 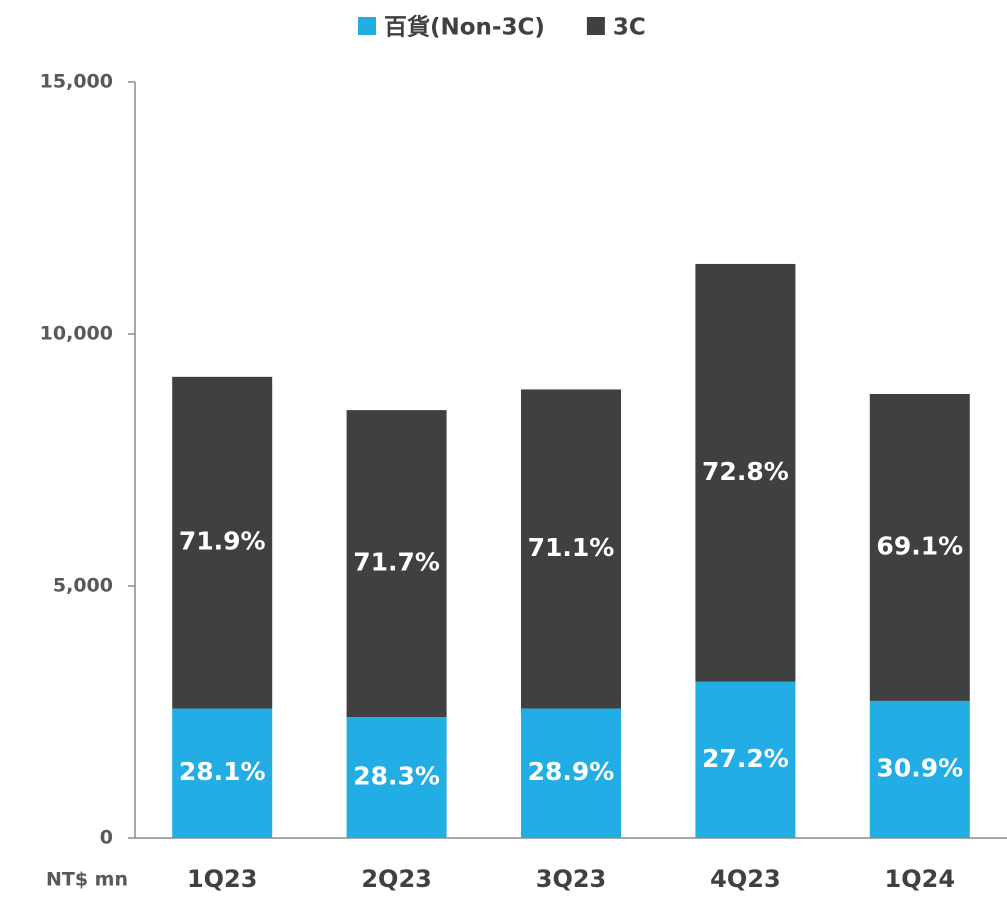 I want to click on share-label: 71.1%, so click(x=571, y=547).